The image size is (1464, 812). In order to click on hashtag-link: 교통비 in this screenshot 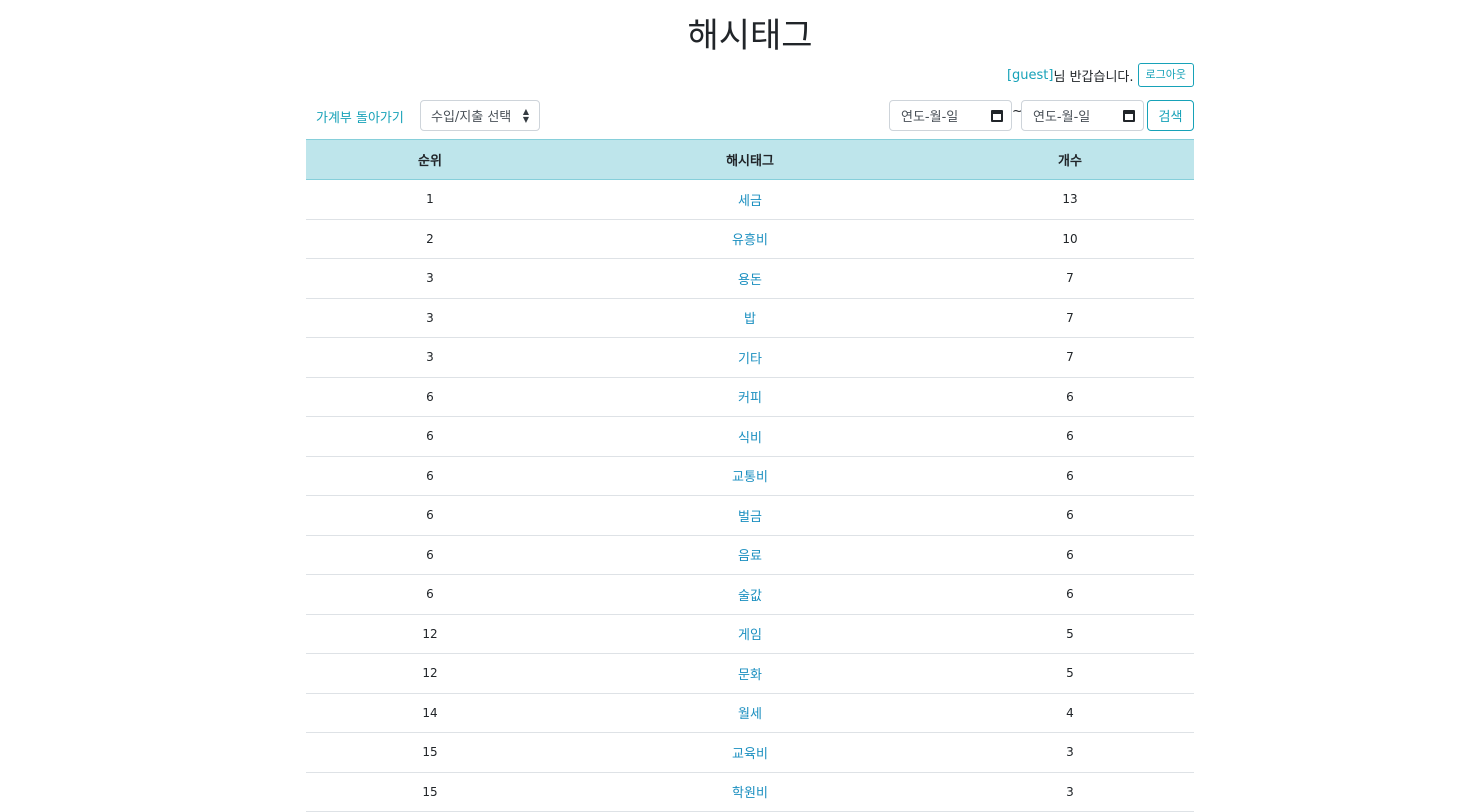, I will do `click(750, 478)`.